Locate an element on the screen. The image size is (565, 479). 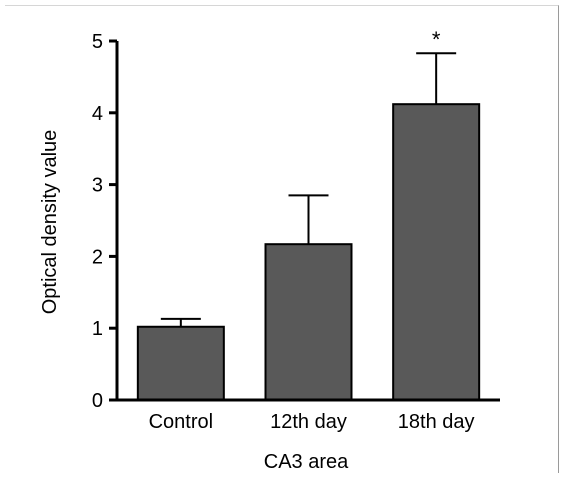
y-tick-label: 1 is located at coordinates (97, 329).